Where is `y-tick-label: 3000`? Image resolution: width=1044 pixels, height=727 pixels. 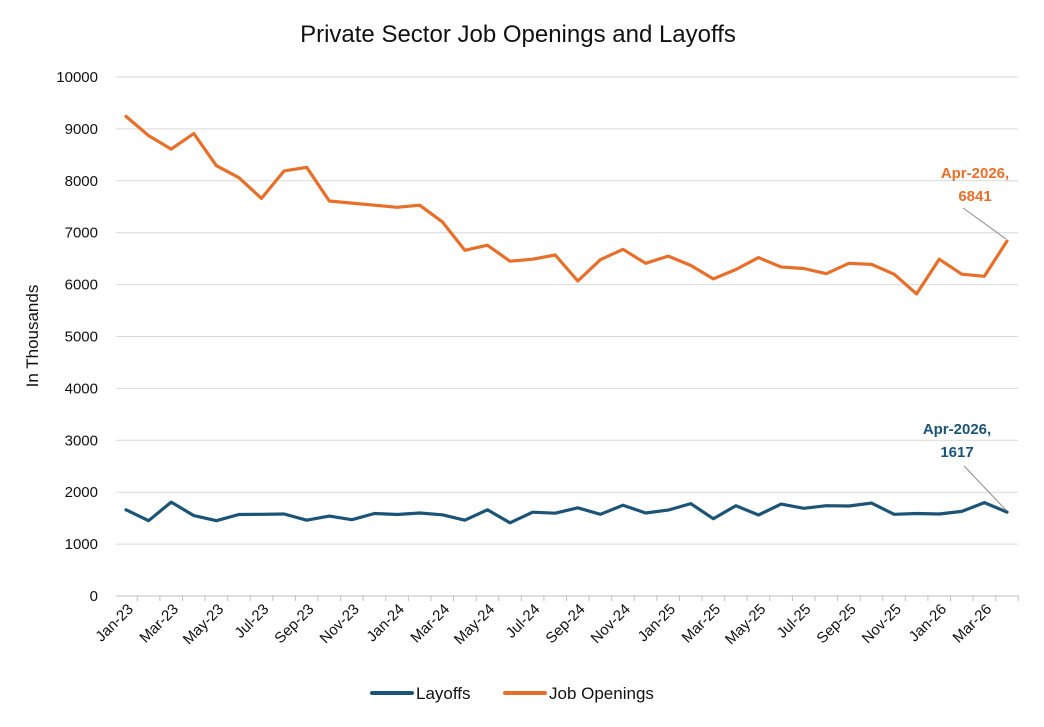 y-tick-label: 3000 is located at coordinates (81, 440).